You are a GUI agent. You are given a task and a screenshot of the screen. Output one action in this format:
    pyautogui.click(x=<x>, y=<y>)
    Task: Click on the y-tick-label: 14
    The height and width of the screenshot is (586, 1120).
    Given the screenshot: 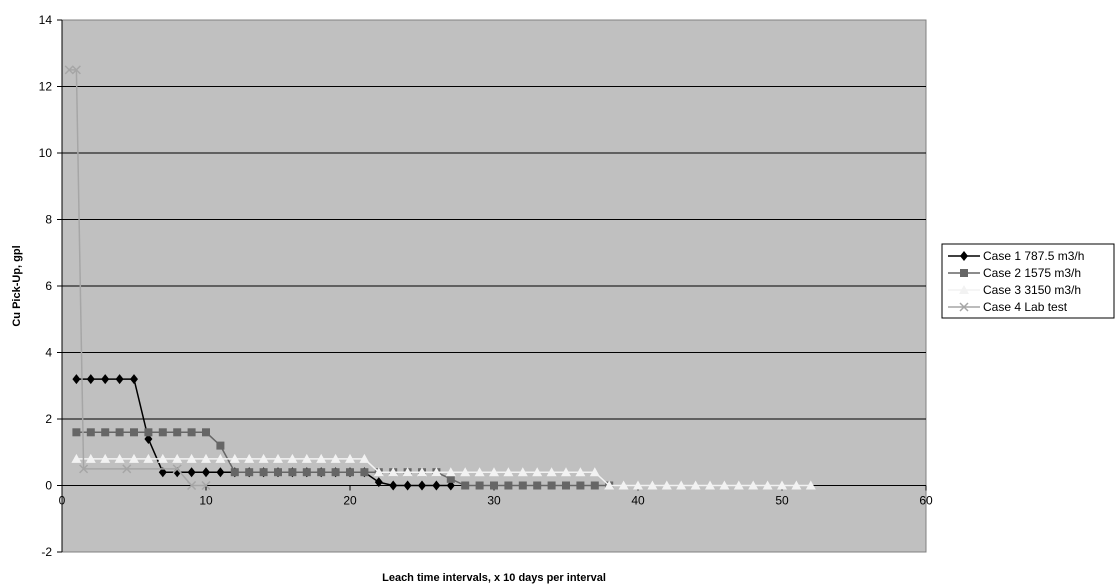 What is the action you would take?
    pyautogui.click(x=46, y=20)
    